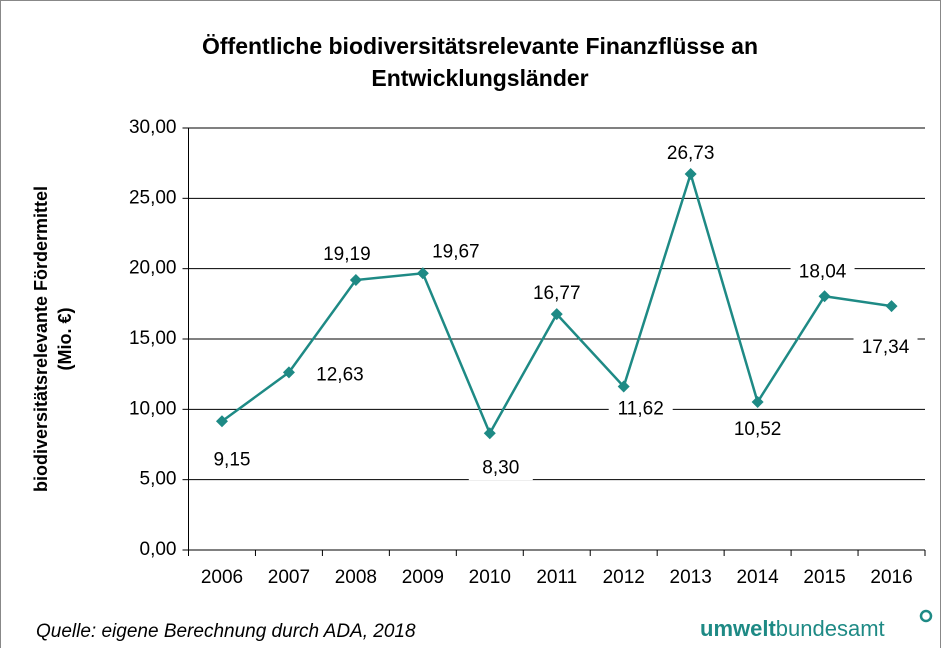 The height and width of the screenshot is (648, 941). What do you see at coordinates (479, 78) in the screenshot?
I see `chart-title: Entwicklungsländer` at bounding box center [479, 78].